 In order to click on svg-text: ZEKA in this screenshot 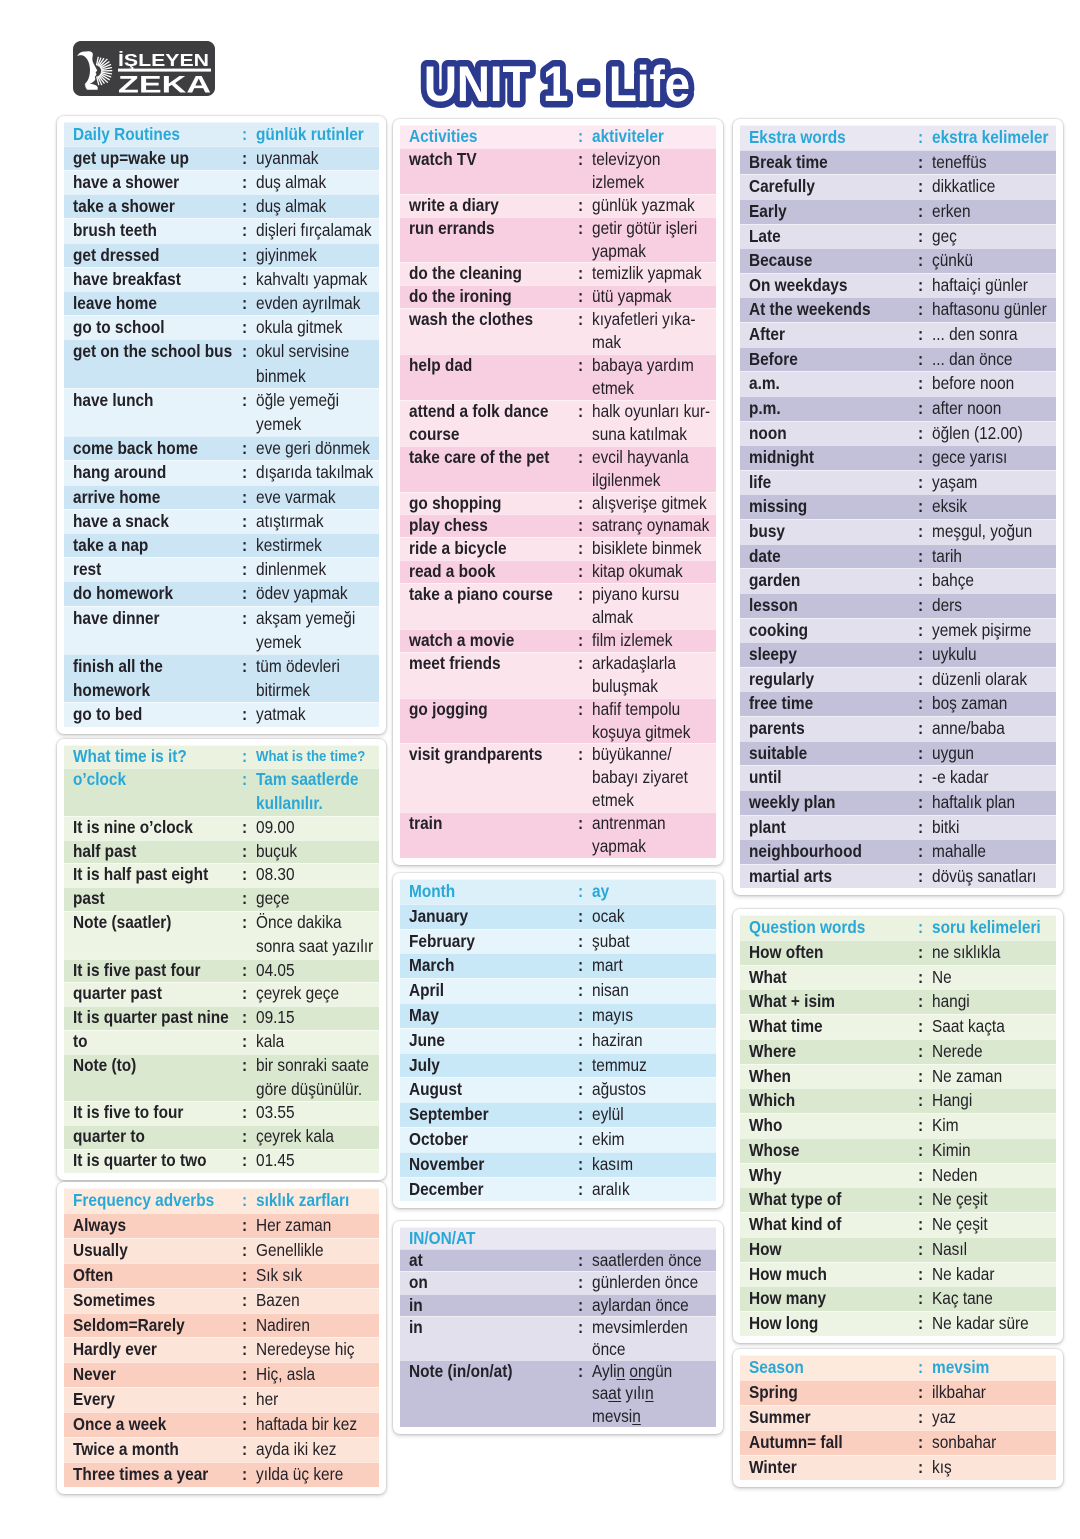, I will do `click(164, 84)`.